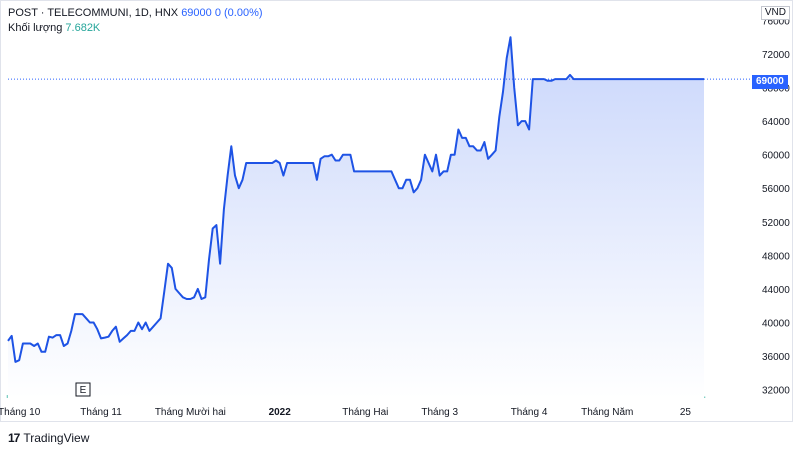 The width and height of the screenshot is (800, 451). I want to click on y-tick-label: 48000, so click(776, 256).